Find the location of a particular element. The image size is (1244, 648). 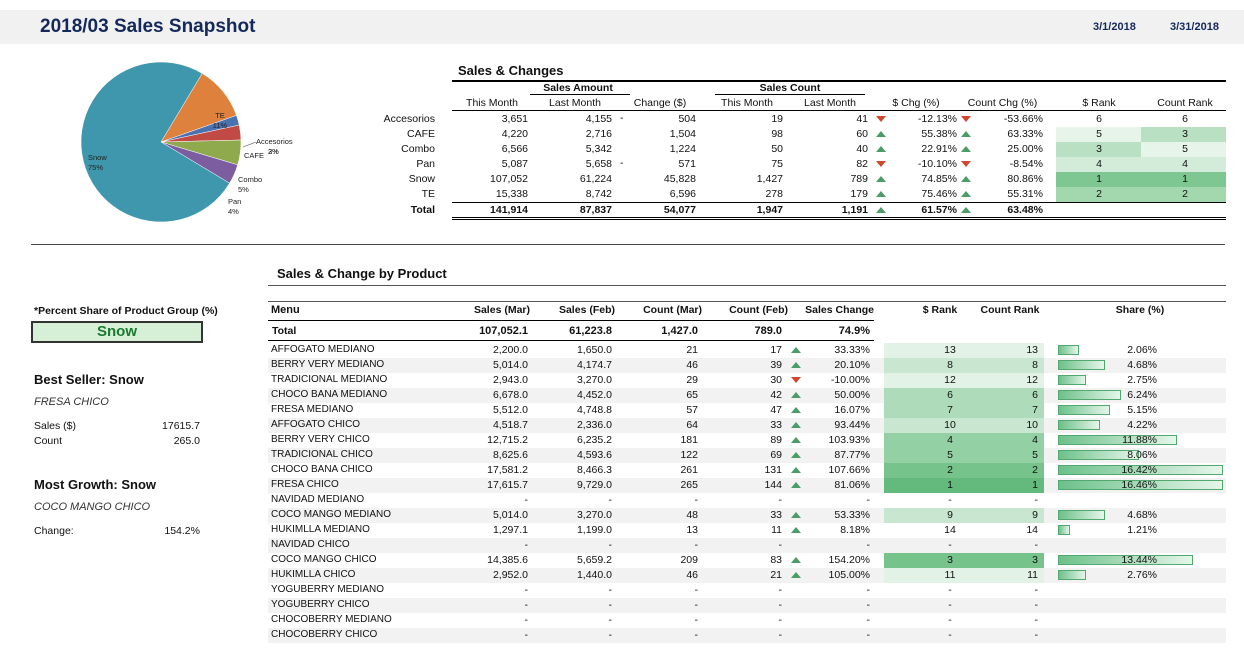

sales-change: 103.93% is located at coordinates (849, 440).